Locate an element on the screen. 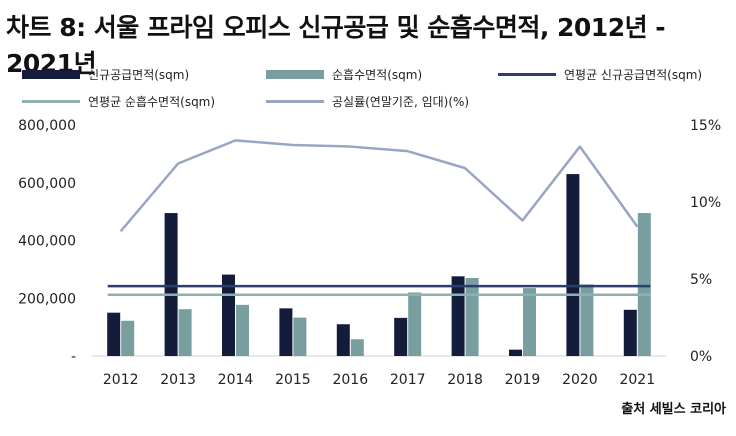  legend-swatch-avg-absorption is located at coordinates (51, 101).